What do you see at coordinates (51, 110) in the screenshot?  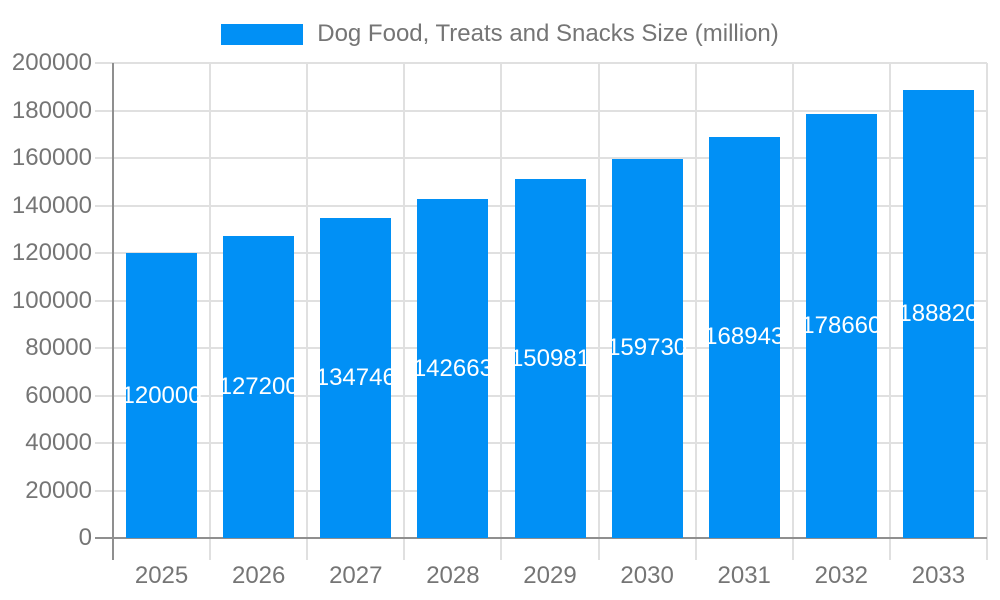 I see `y-axis-tick-label: 180000` at bounding box center [51, 110].